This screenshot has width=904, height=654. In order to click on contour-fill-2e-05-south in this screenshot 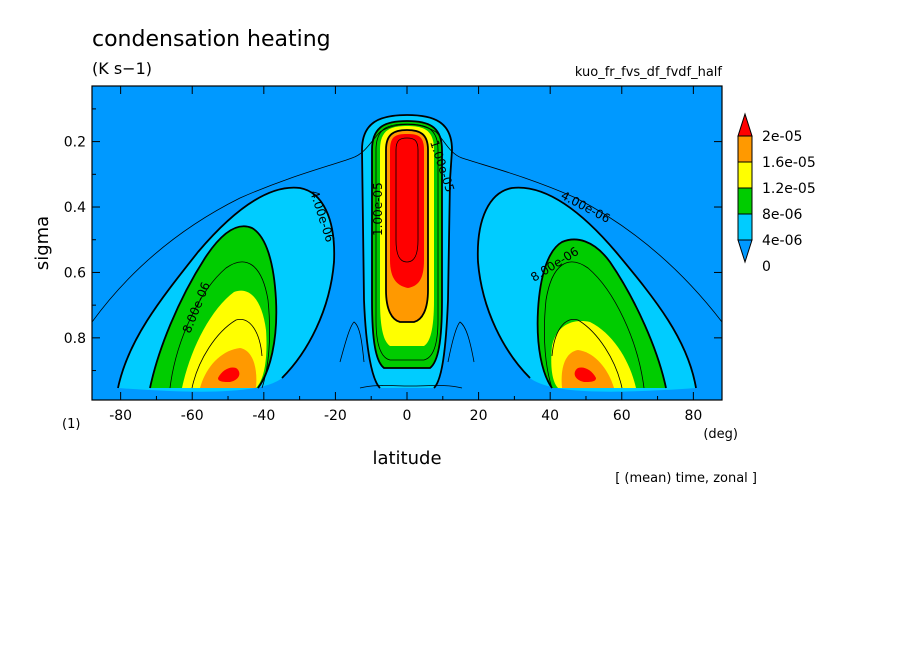, I will do `click(229, 374)`.